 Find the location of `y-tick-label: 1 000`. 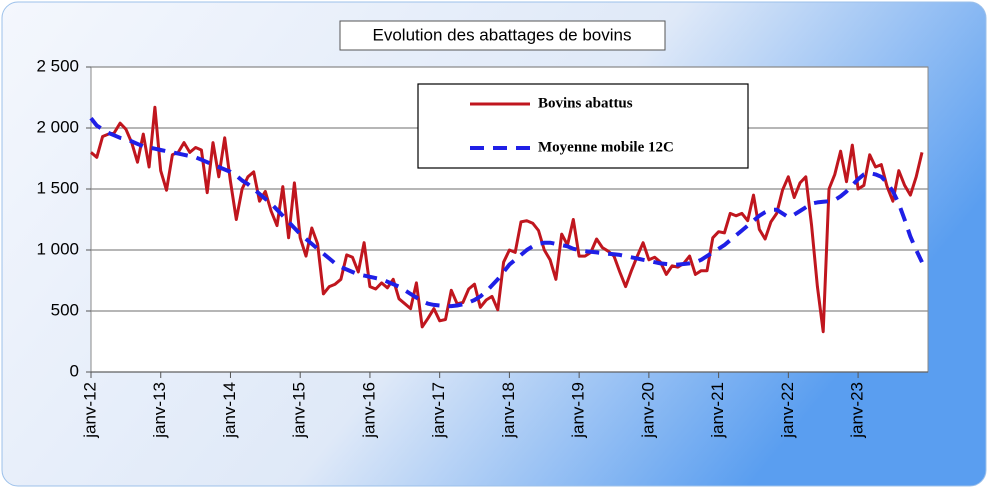

y-tick-label: 1 000 is located at coordinates (57, 248).